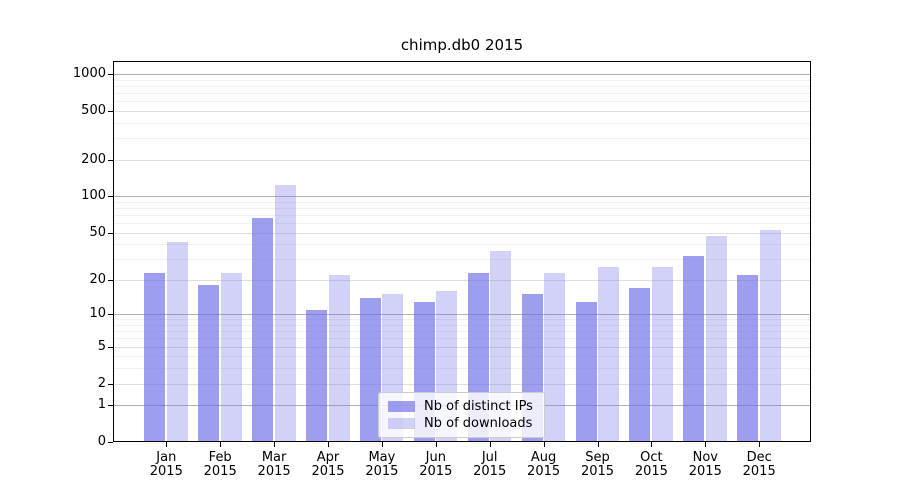  What do you see at coordinates (544, 464) in the screenshot?
I see `x-tick-label-aug: Aug 2015` at bounding box center [544, 464].